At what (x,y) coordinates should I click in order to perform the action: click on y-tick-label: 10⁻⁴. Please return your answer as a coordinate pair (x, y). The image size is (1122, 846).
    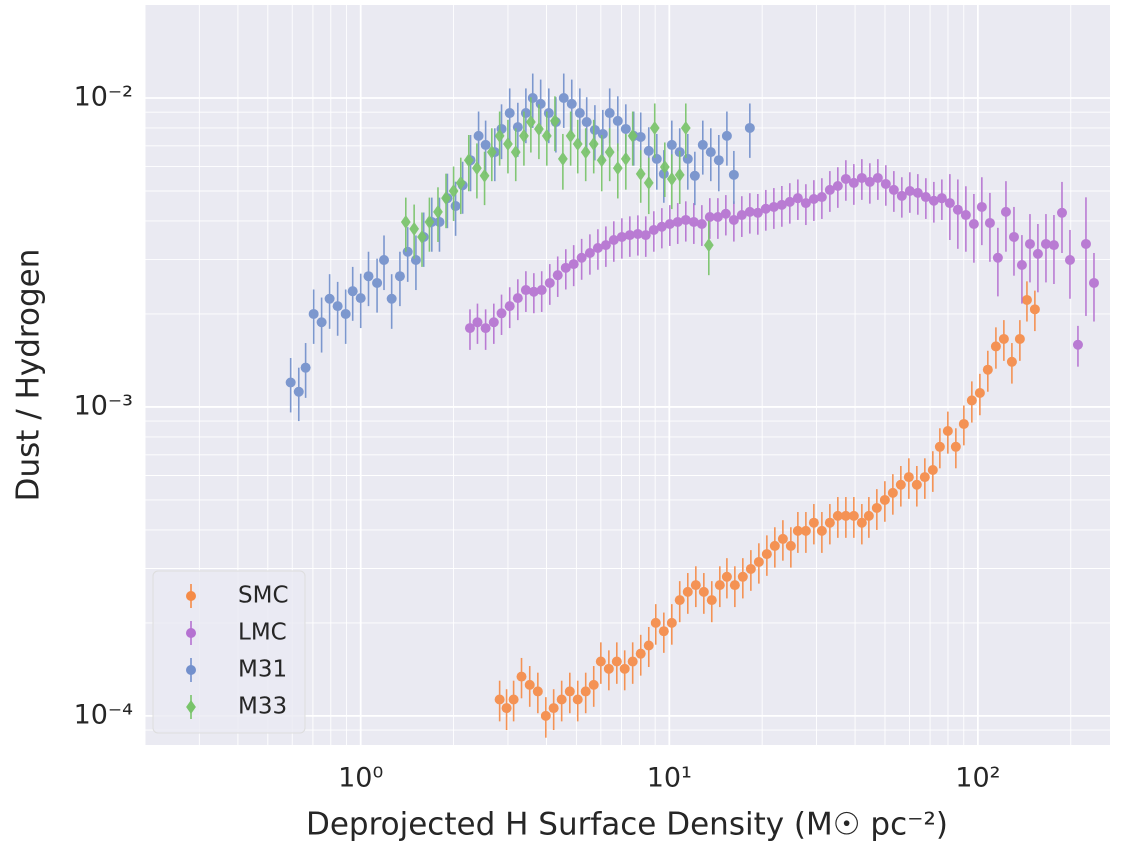
    Looking at the image, I should click on (103, 714).